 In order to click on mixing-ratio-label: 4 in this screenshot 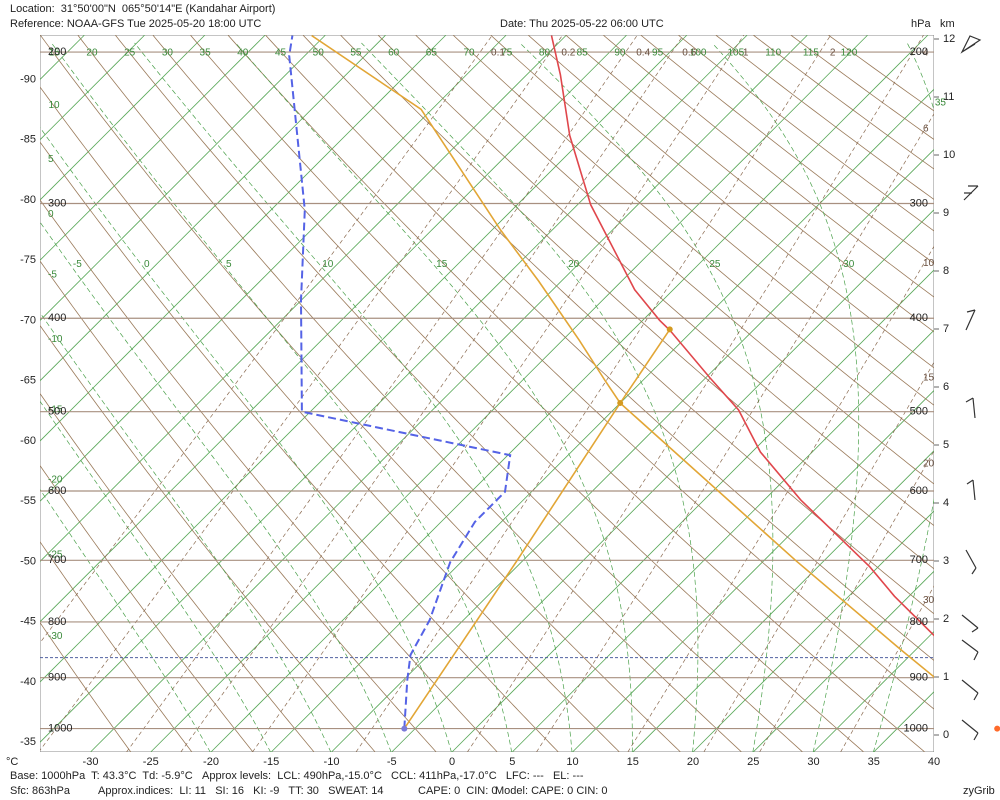, I will do `click(926, 53)`.